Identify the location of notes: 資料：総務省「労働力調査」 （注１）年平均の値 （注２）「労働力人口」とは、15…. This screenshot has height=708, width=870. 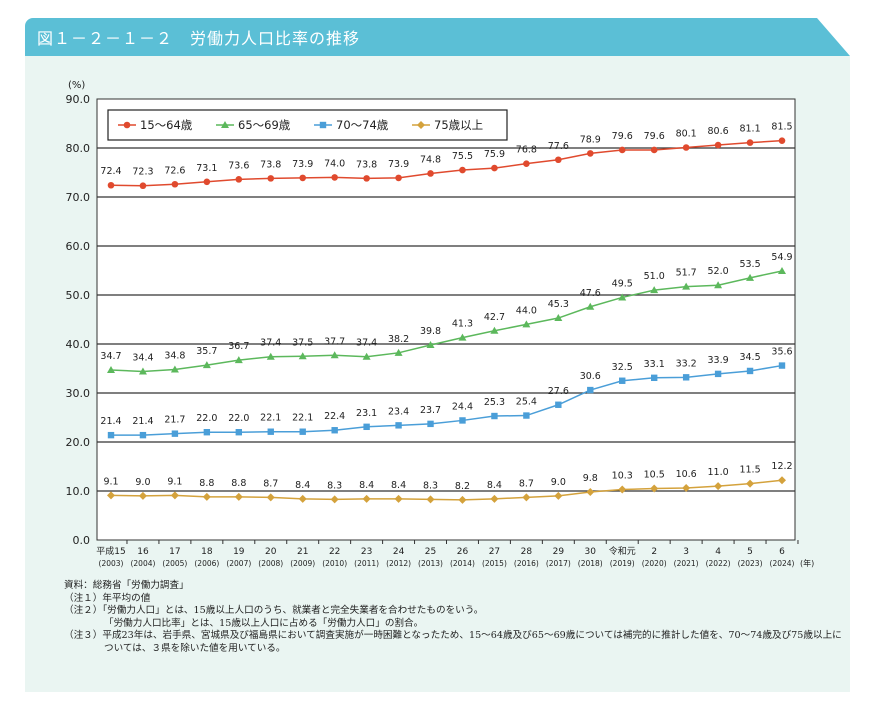
(454, 618).